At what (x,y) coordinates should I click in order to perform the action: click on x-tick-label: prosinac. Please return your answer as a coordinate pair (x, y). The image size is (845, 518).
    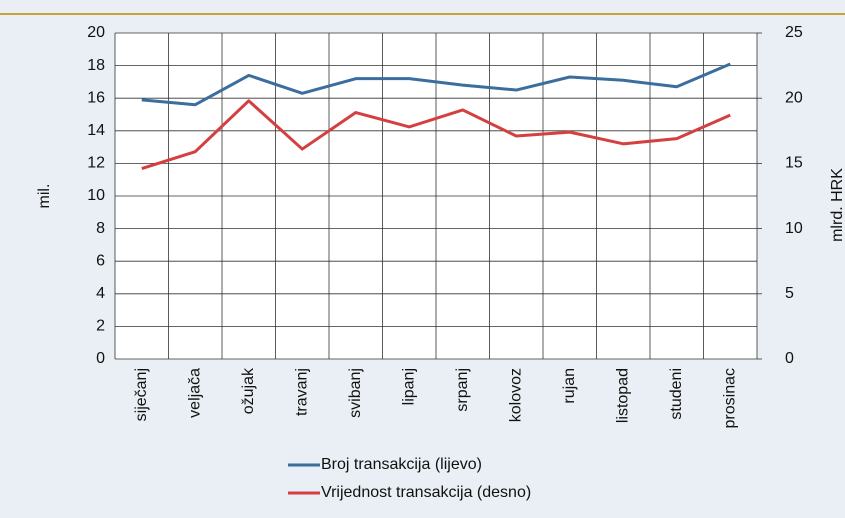
    Looking at the image, I should click on (729, 398).